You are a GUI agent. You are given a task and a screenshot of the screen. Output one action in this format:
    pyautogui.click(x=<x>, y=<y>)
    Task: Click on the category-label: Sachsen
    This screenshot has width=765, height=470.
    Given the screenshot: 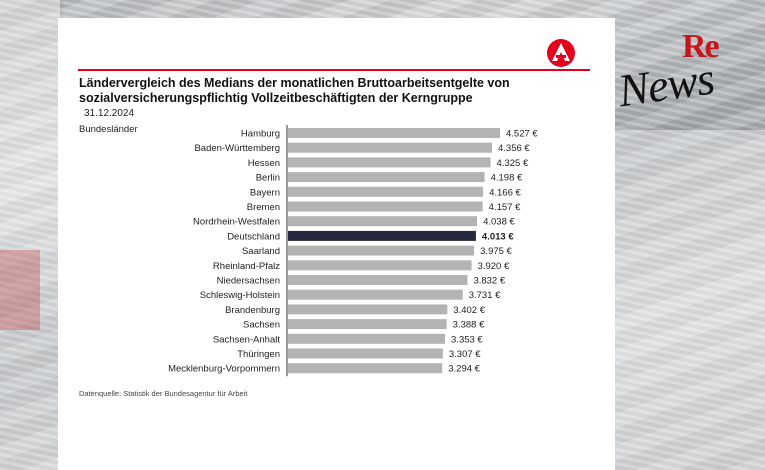 What is the action you would take?
    pyautogui.click(x=261, y=325)
    